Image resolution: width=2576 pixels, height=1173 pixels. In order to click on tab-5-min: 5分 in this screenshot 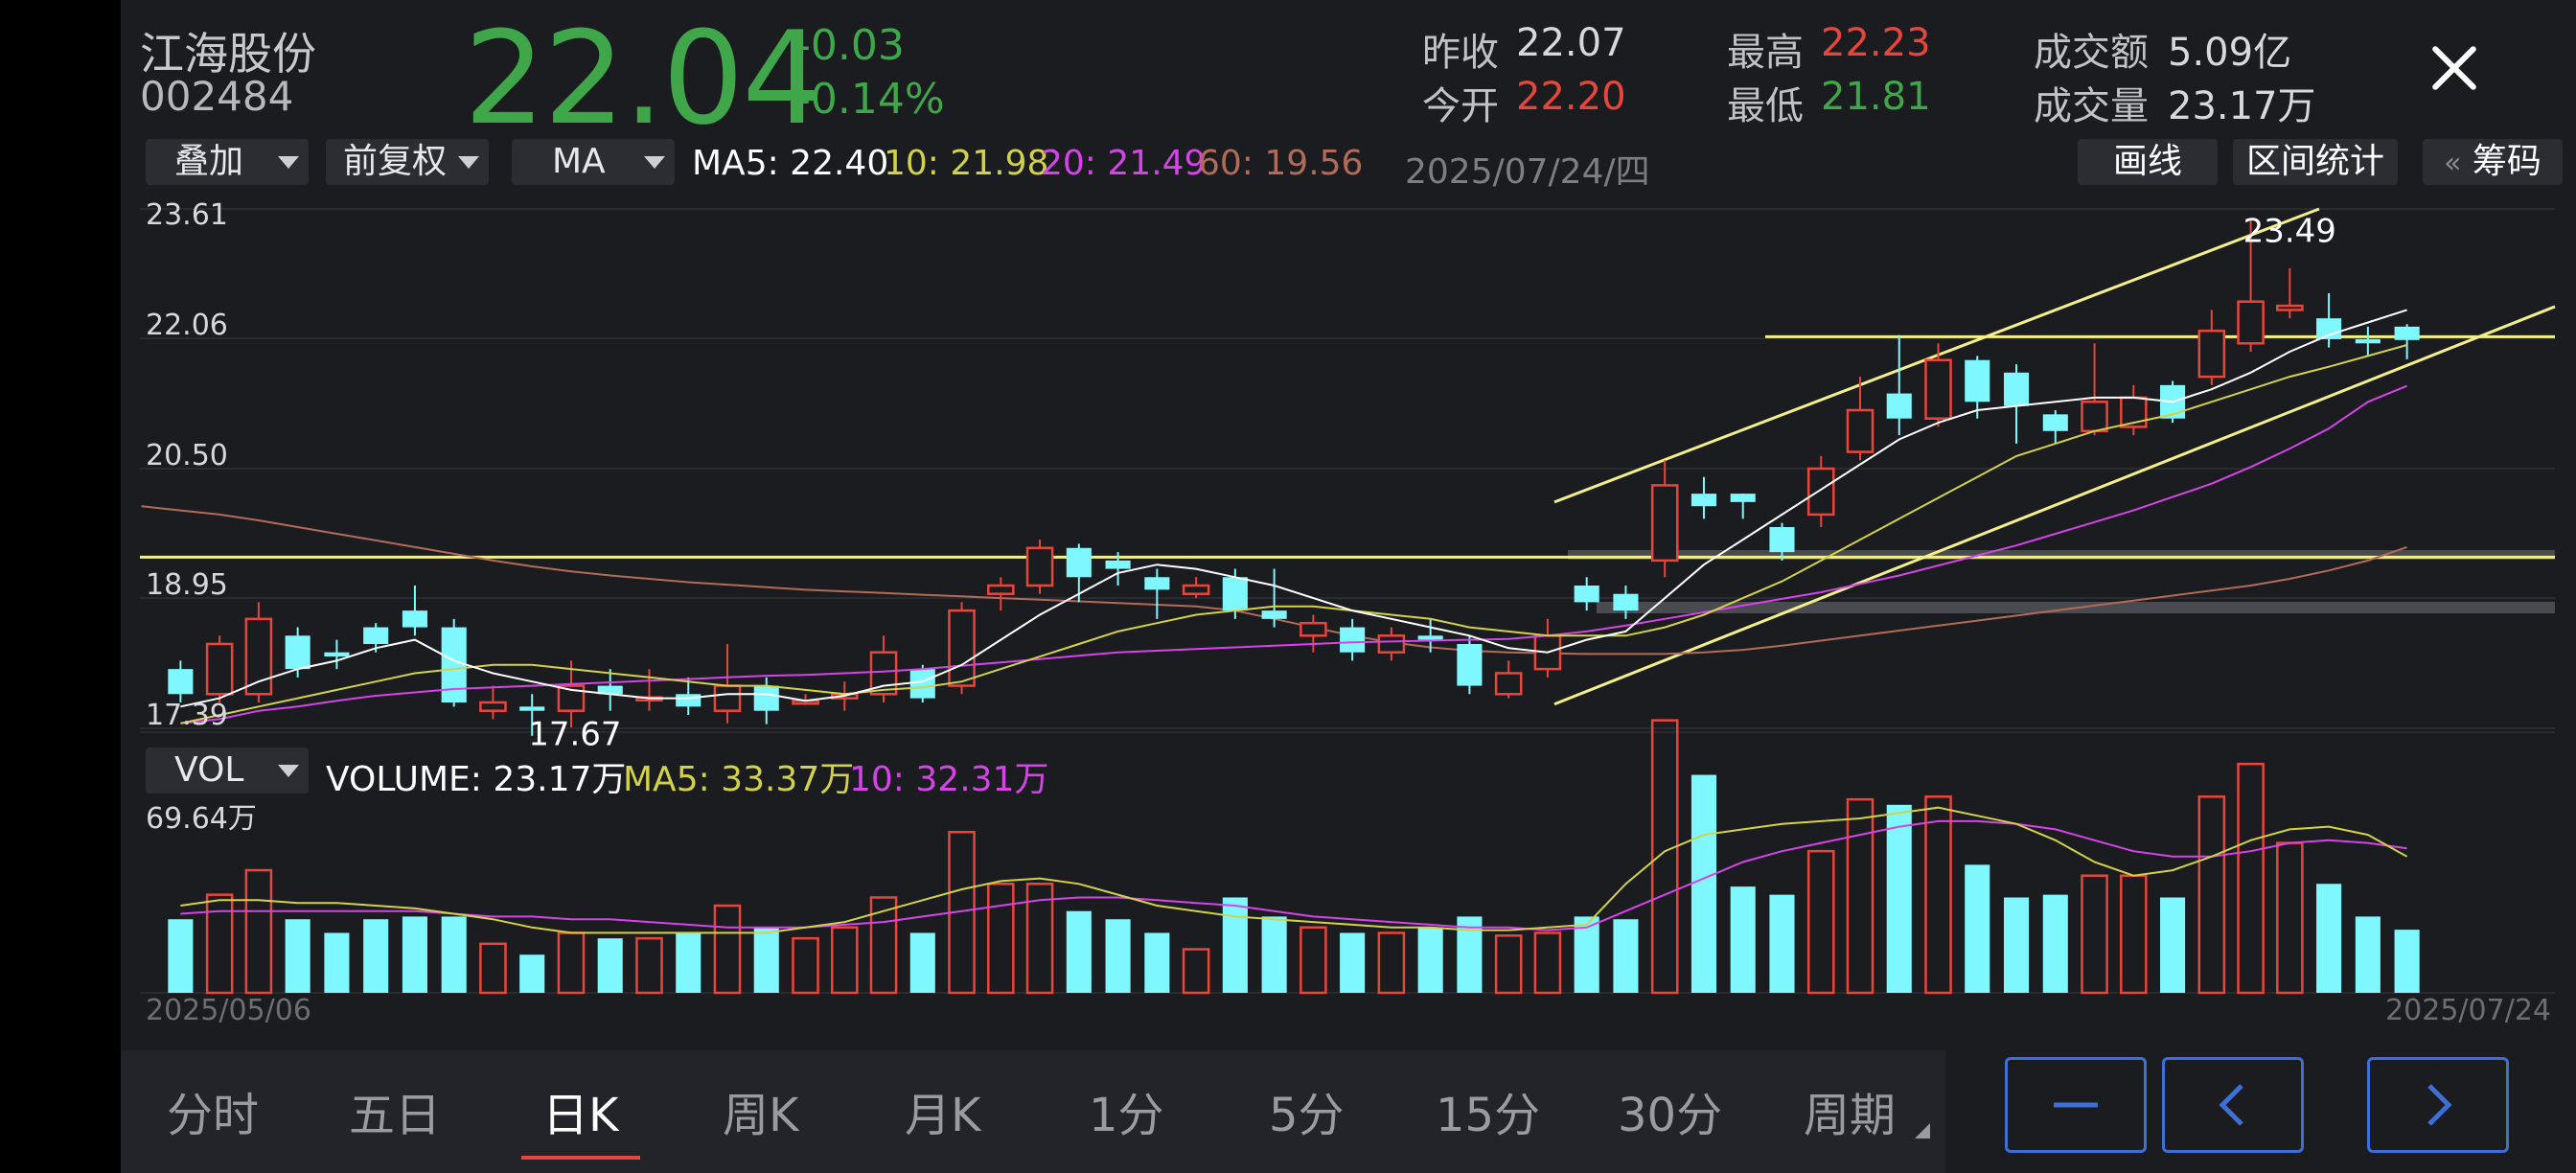, I will do `click(1307, 1115)`.